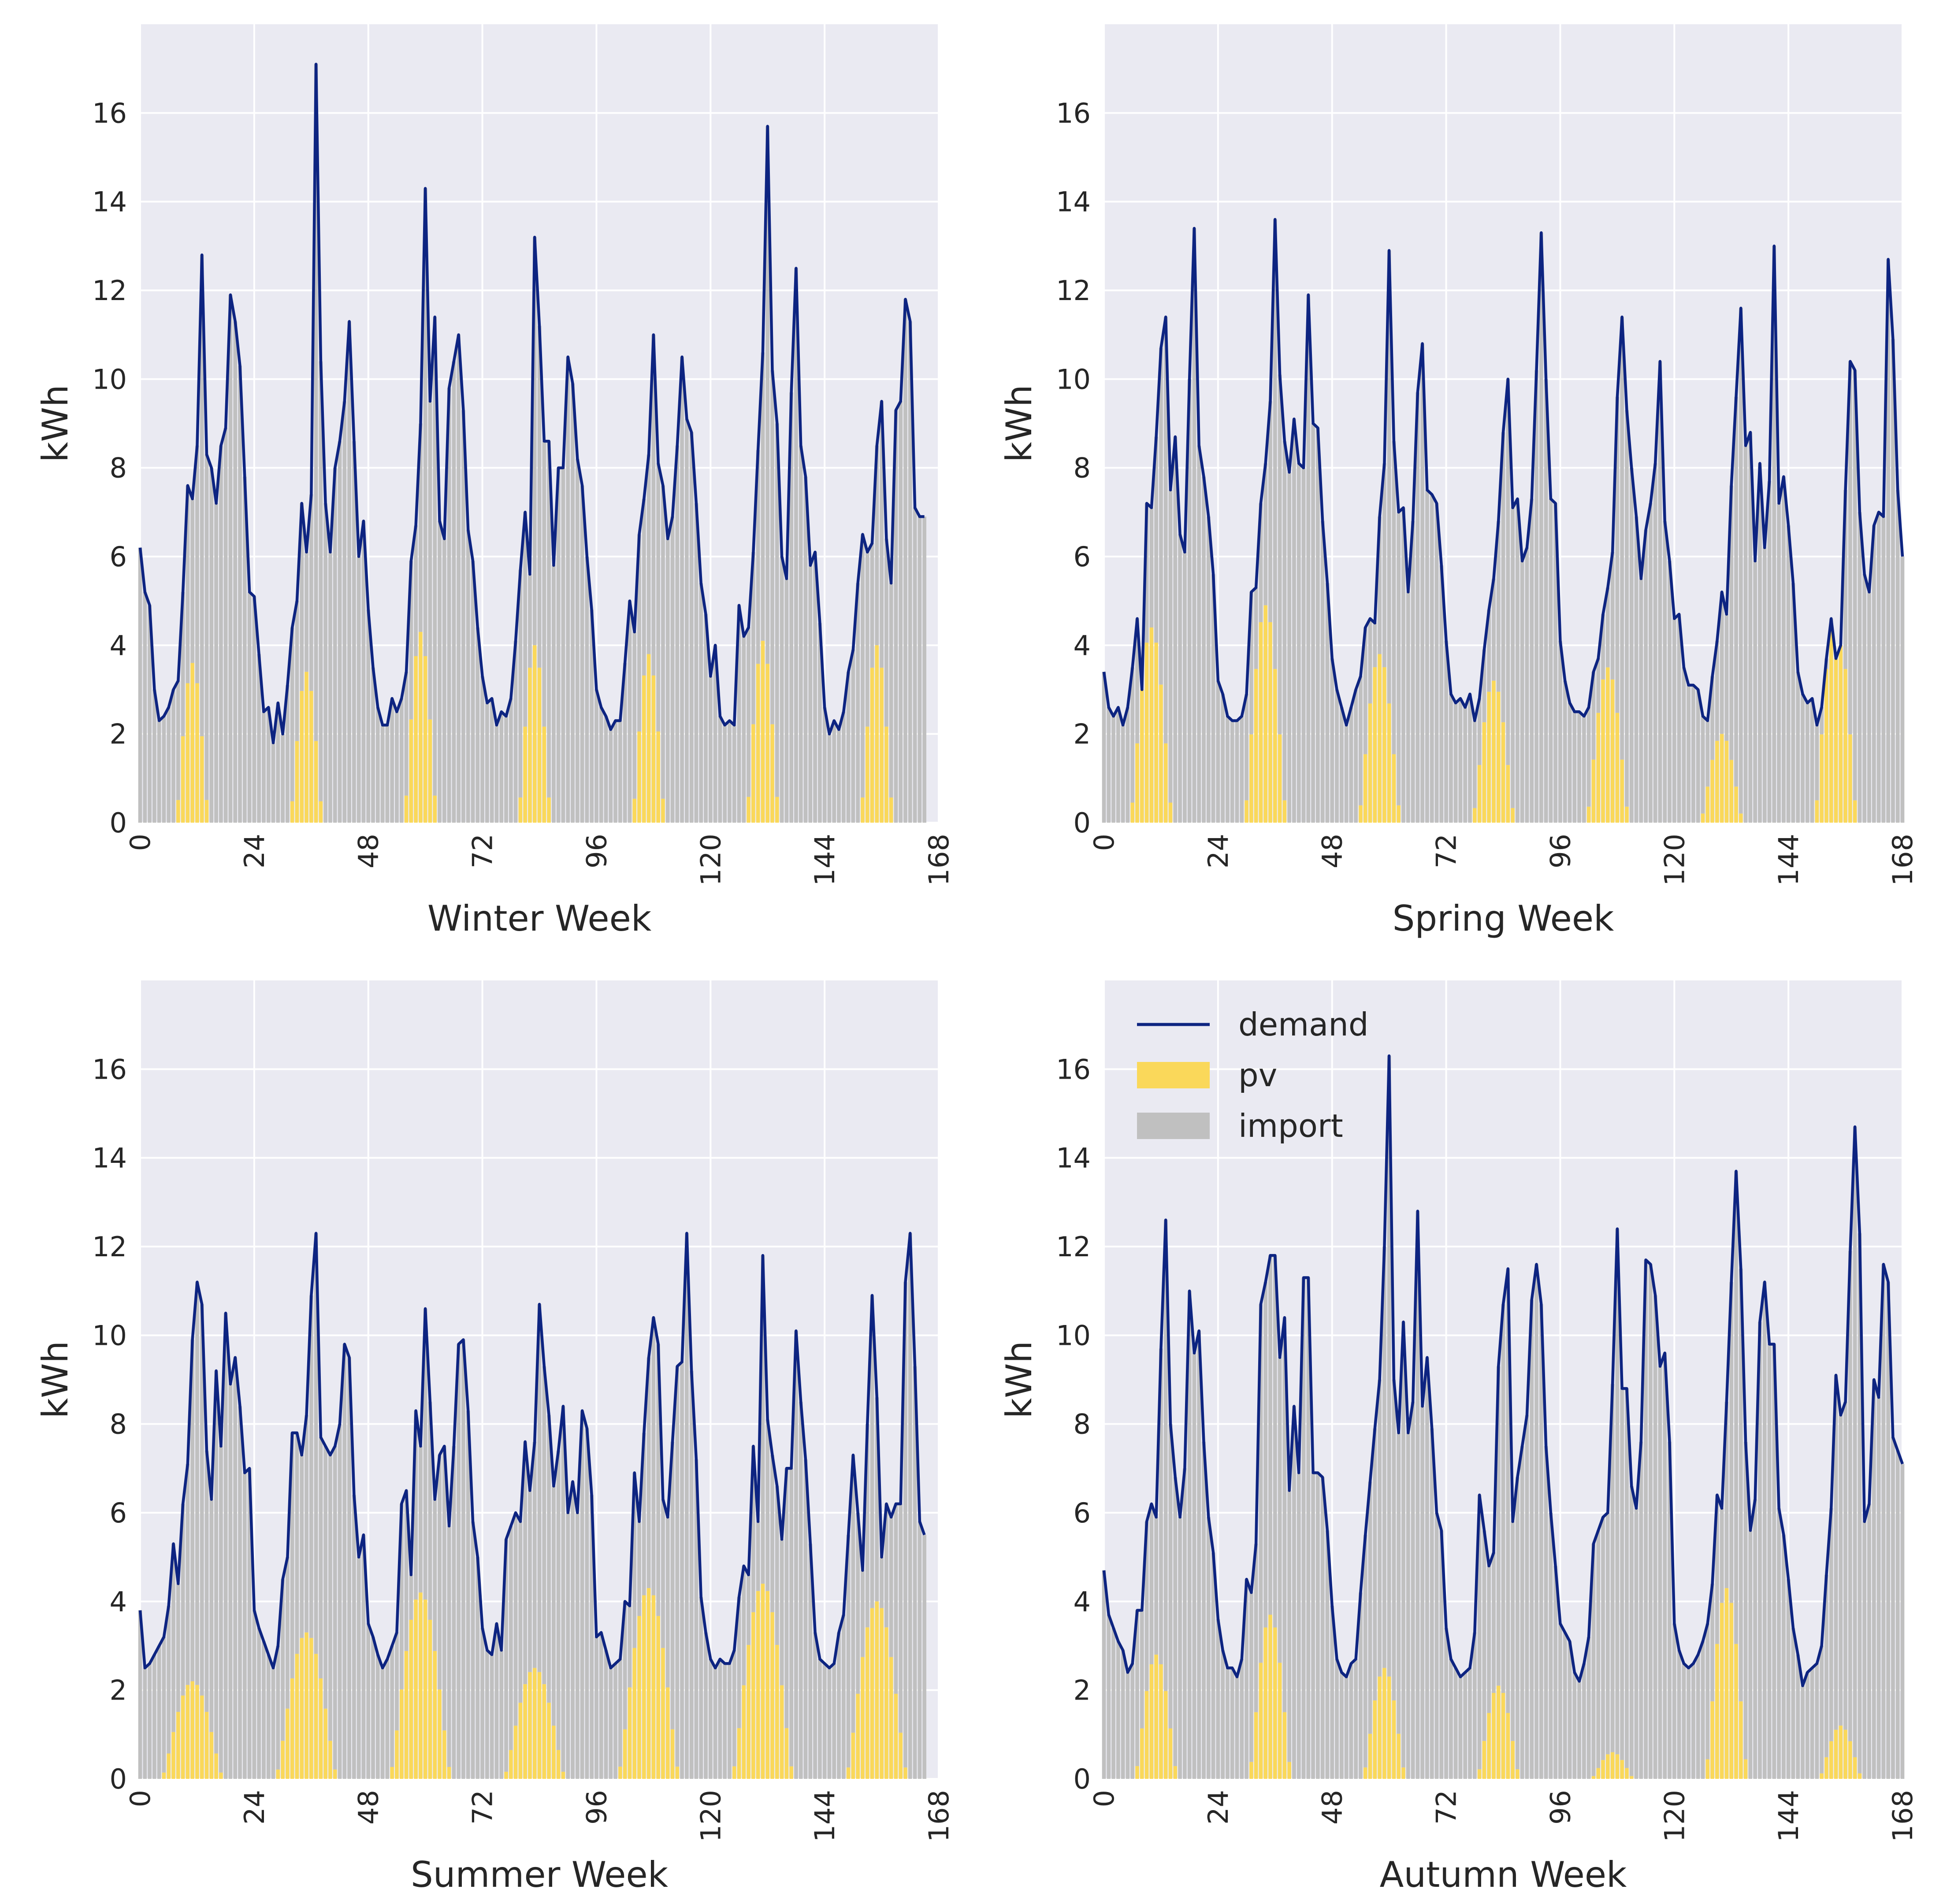 This screenshot has width=1958, height=1904. What do you see at coordinates (1290, 1126) in the screenshot?
I see `legend-import-label: import` at bounding box center [1290, 1126].